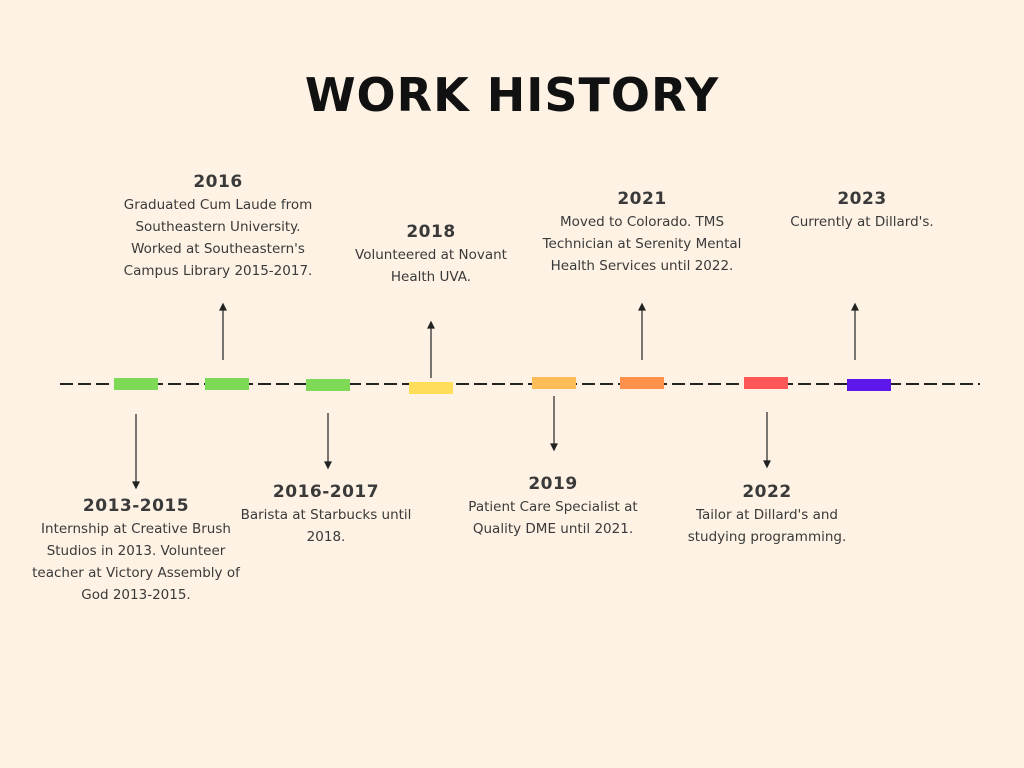 The width and height of the screenshot is (1024, 768). What do you see at coordinates (554, 424) in the screenshot?
I see `arrow-down-2019` at bounding box center [554, 424].